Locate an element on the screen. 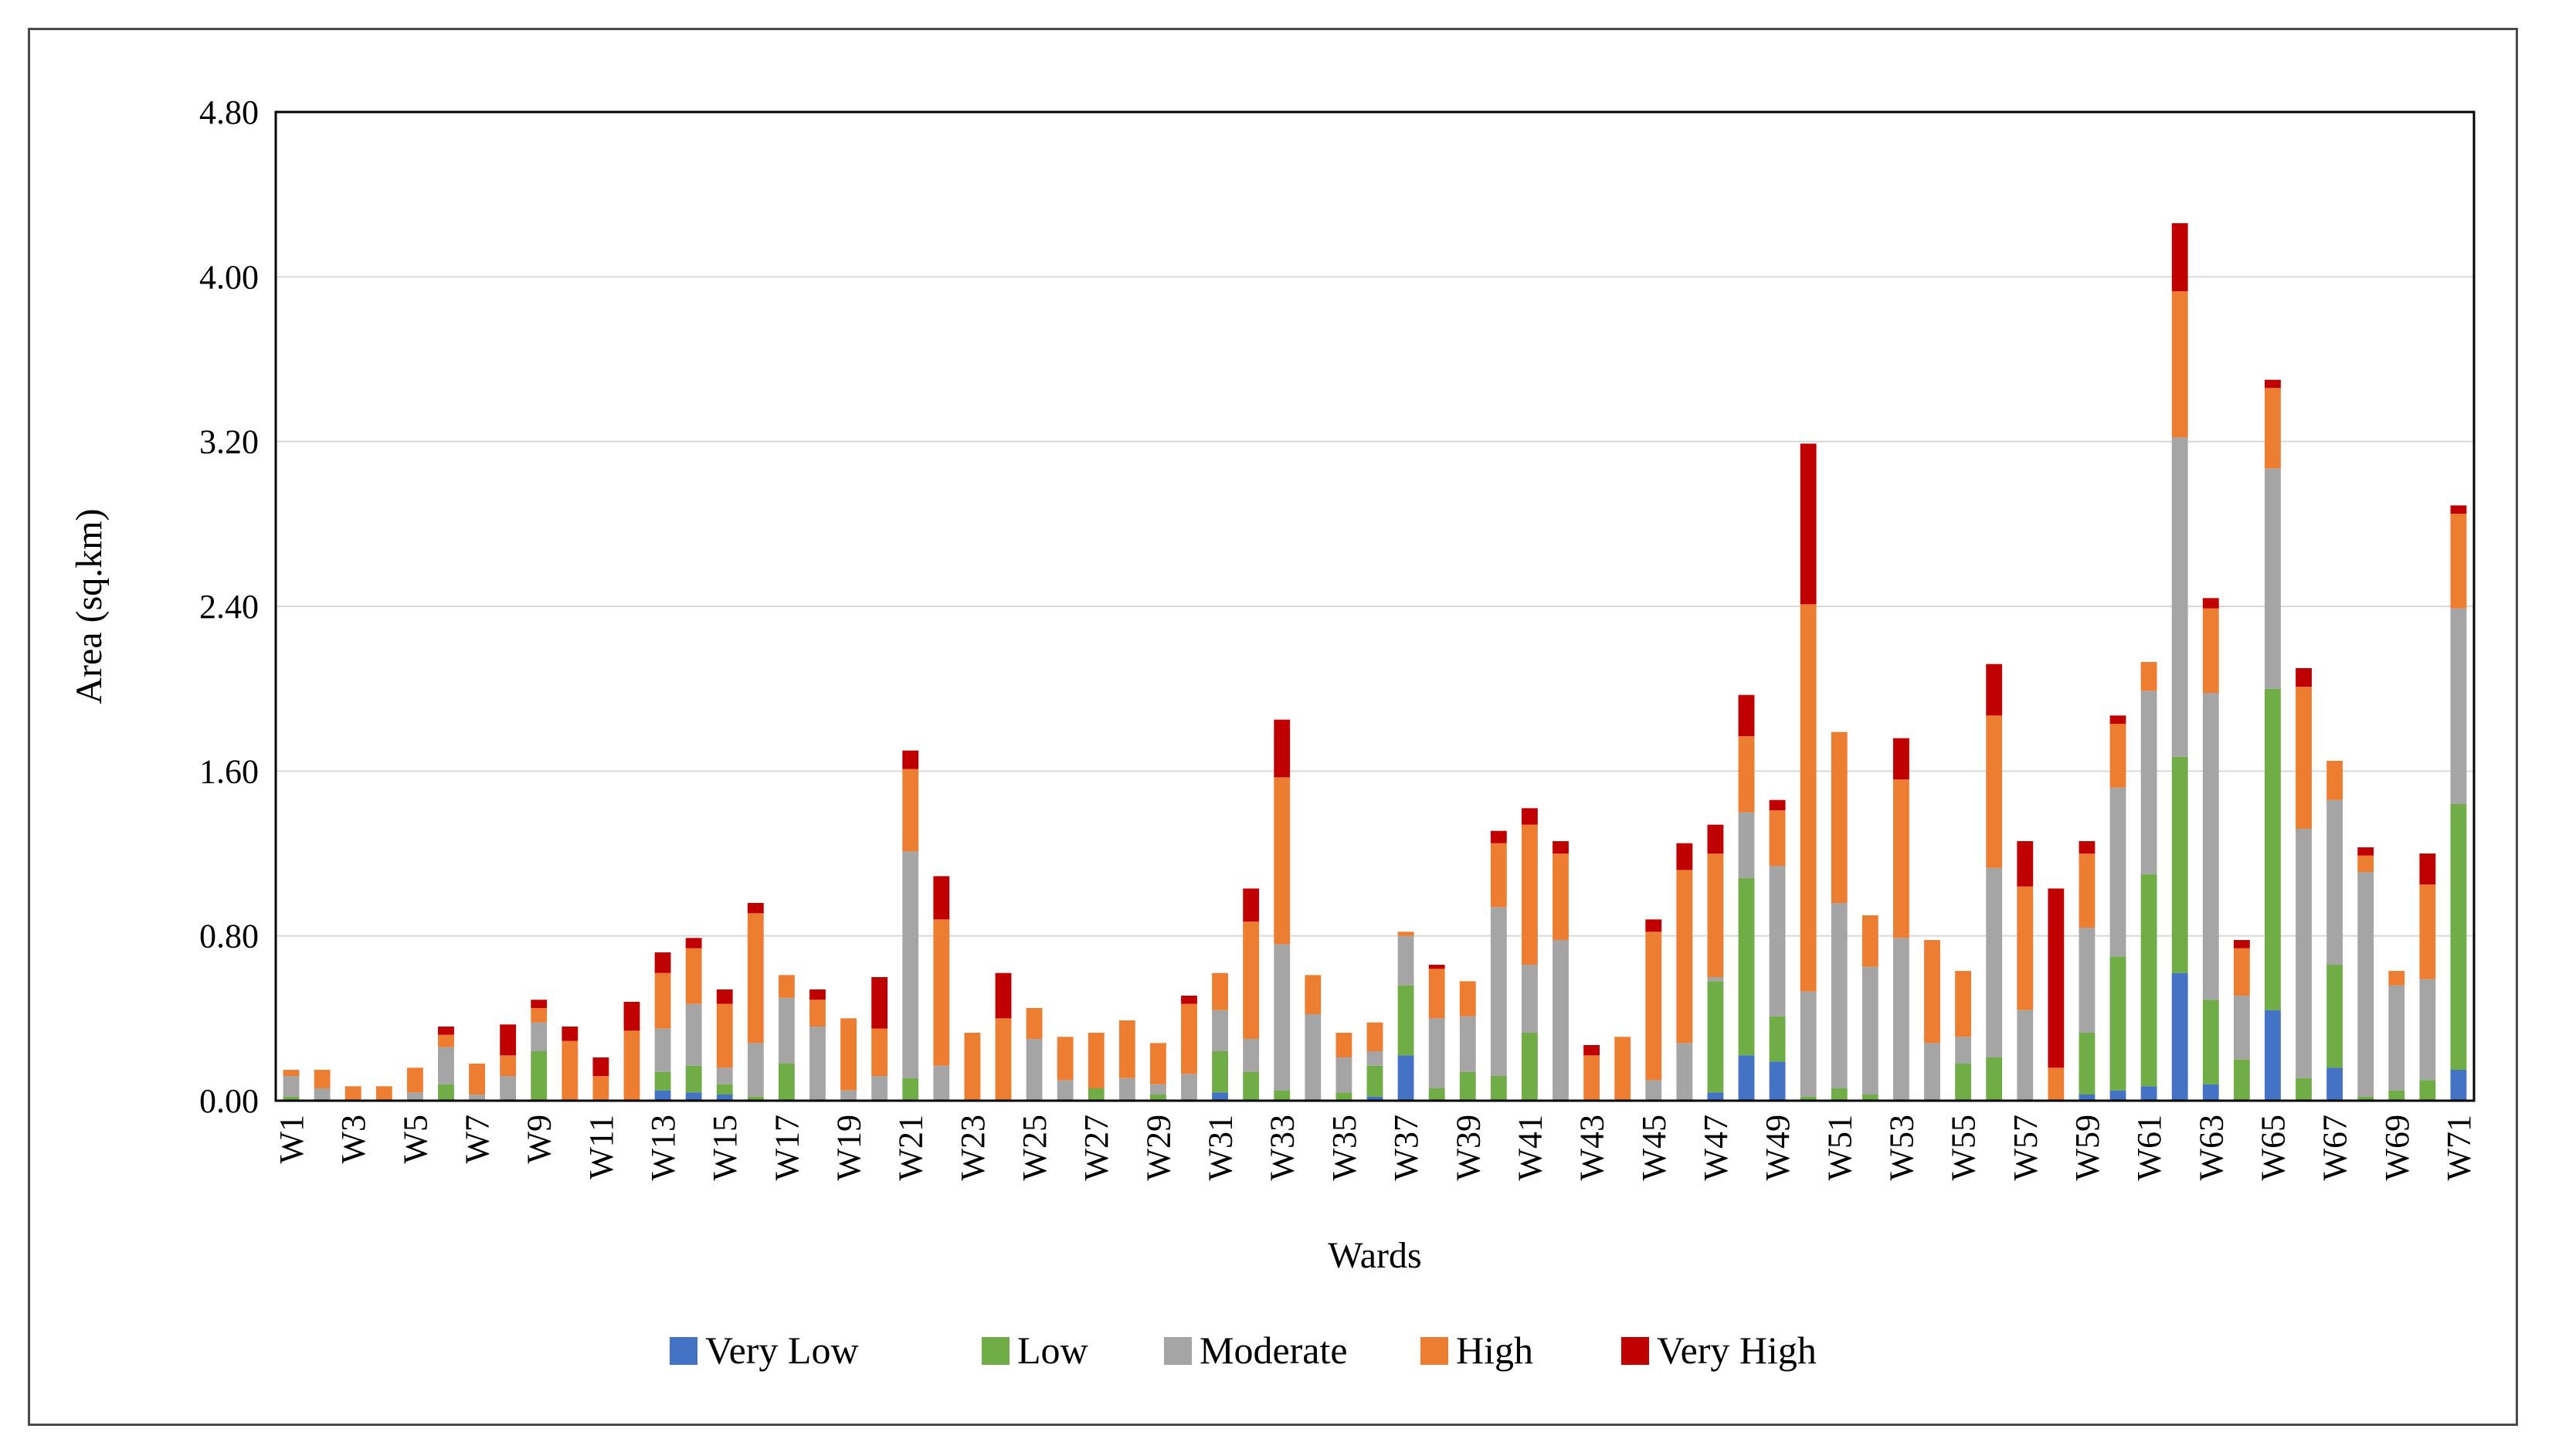 The image size is (2552, 1456). x-tick-label: W41 is located at coordinates (1530, 1148).